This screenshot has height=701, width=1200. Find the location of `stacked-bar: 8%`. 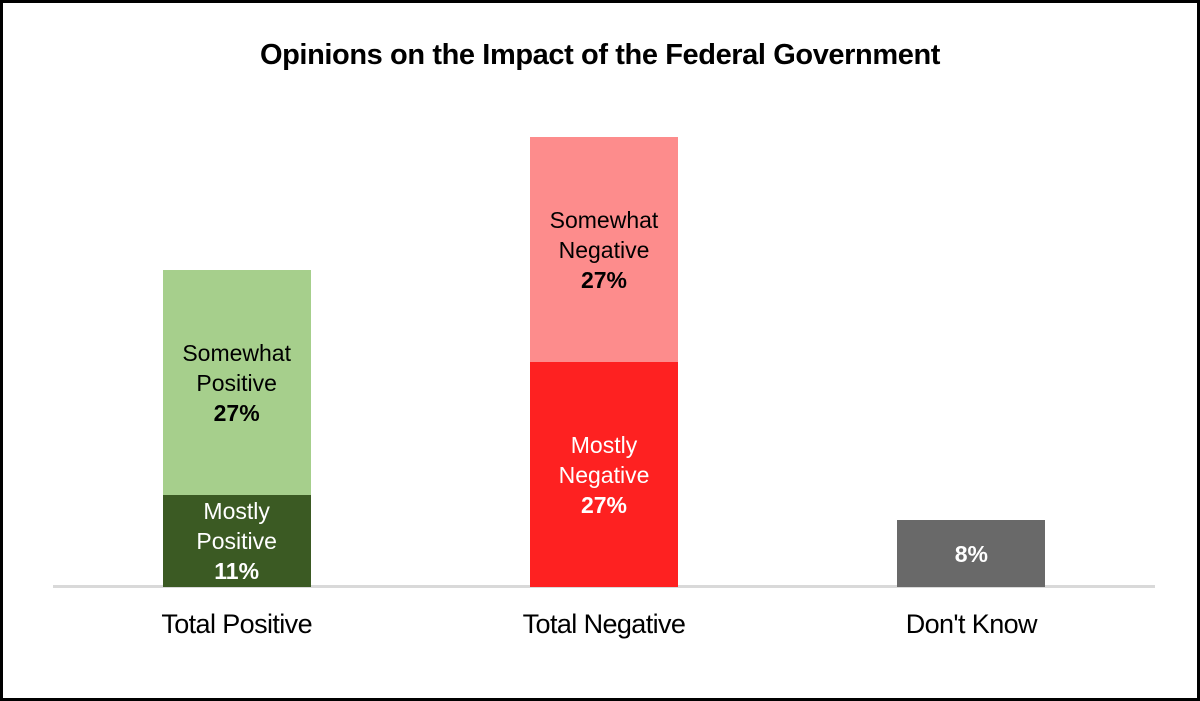

stacked-bar: 8% is located at coordinates (971, 553).